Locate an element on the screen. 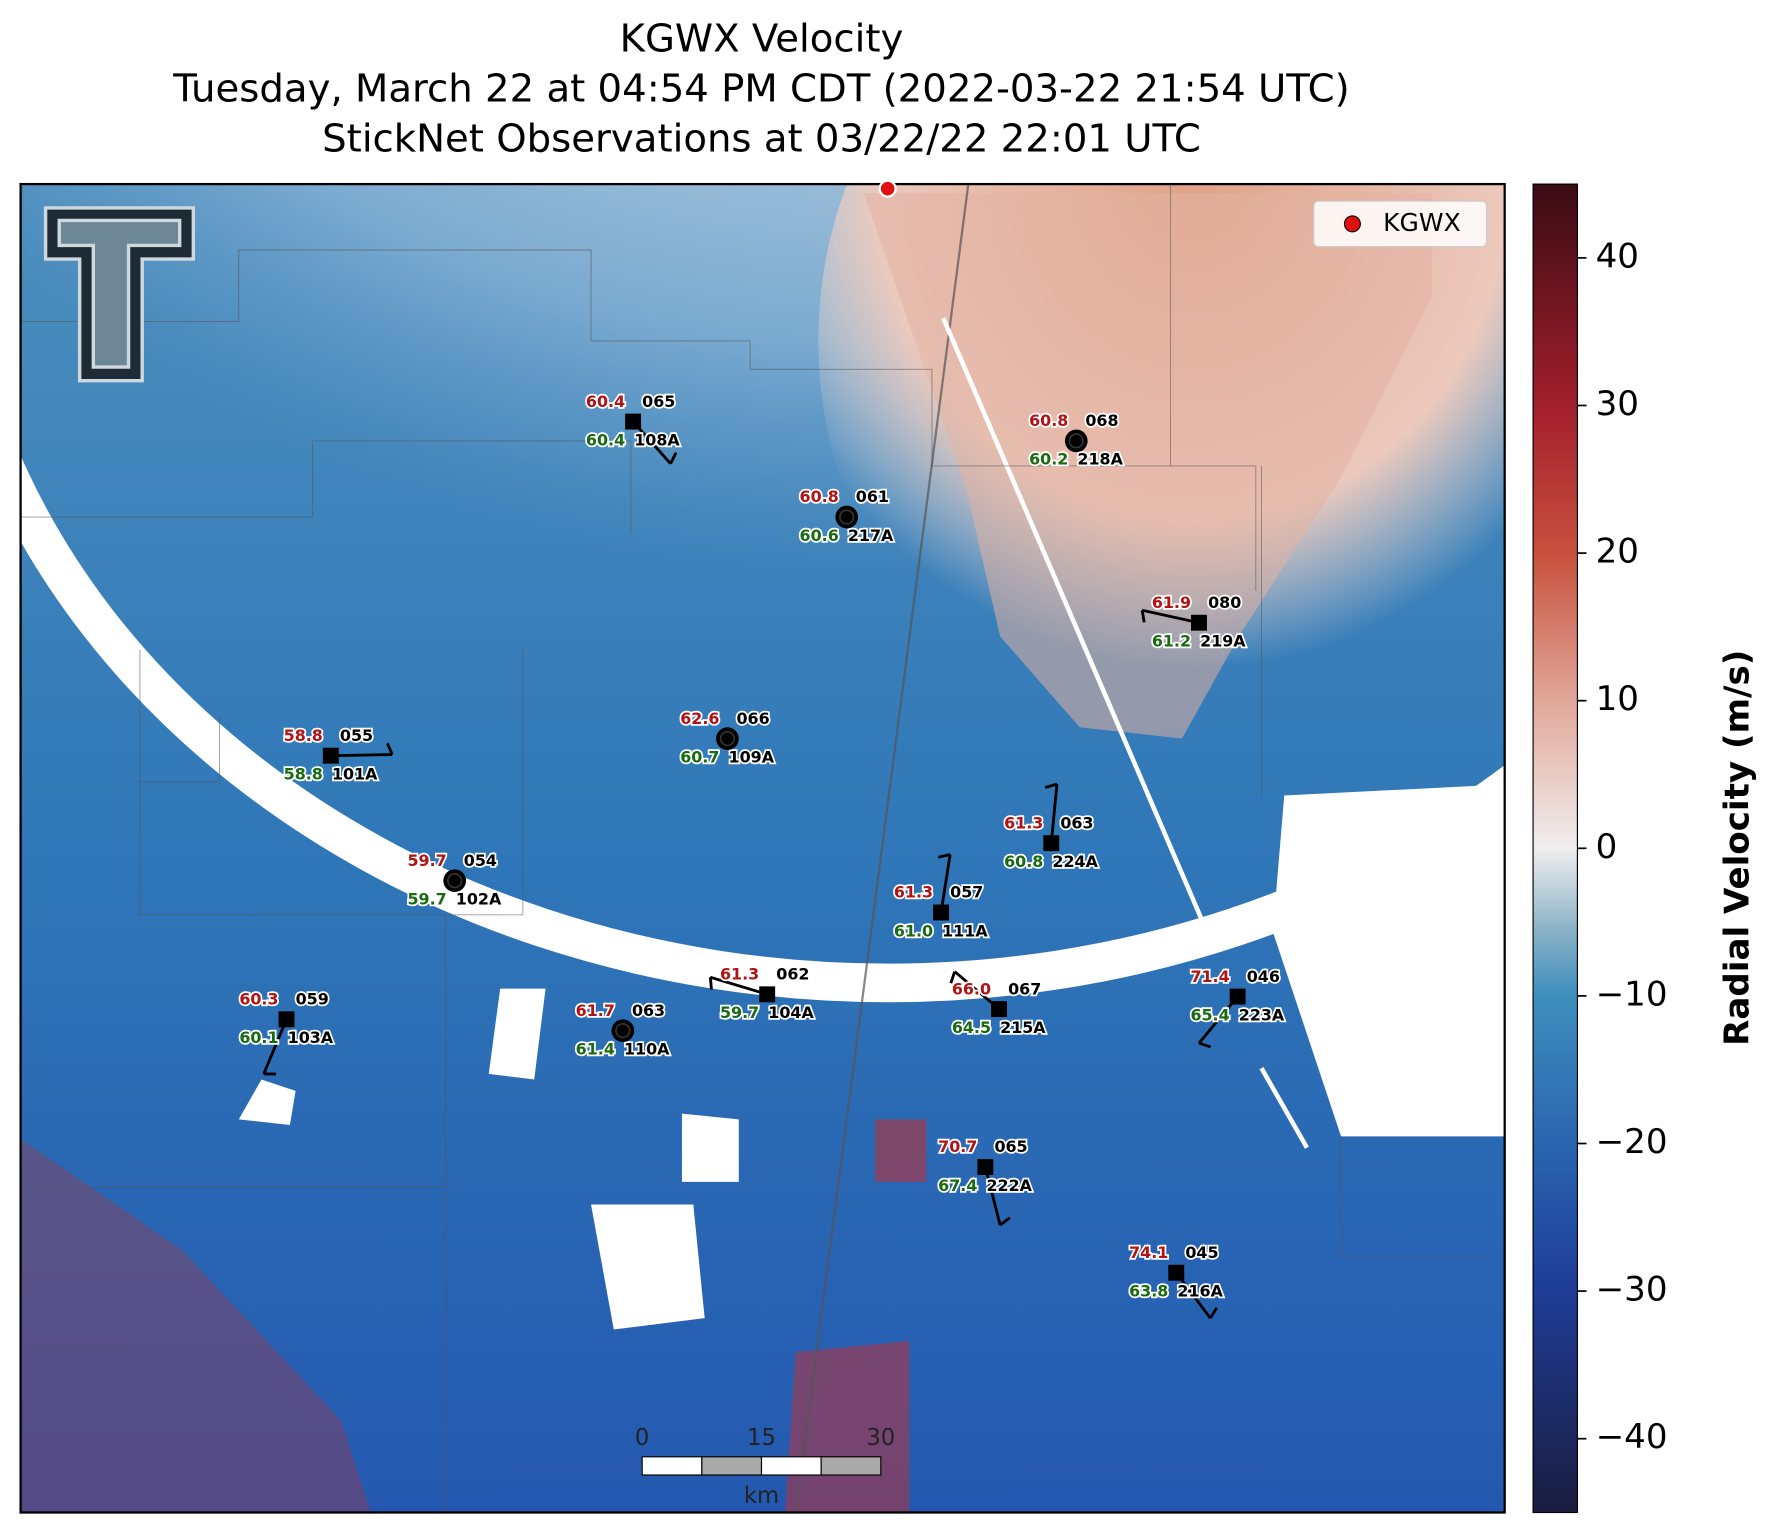 The image size is (1773, 1525). station-id: 104A is located at coordinates (791, 1012).